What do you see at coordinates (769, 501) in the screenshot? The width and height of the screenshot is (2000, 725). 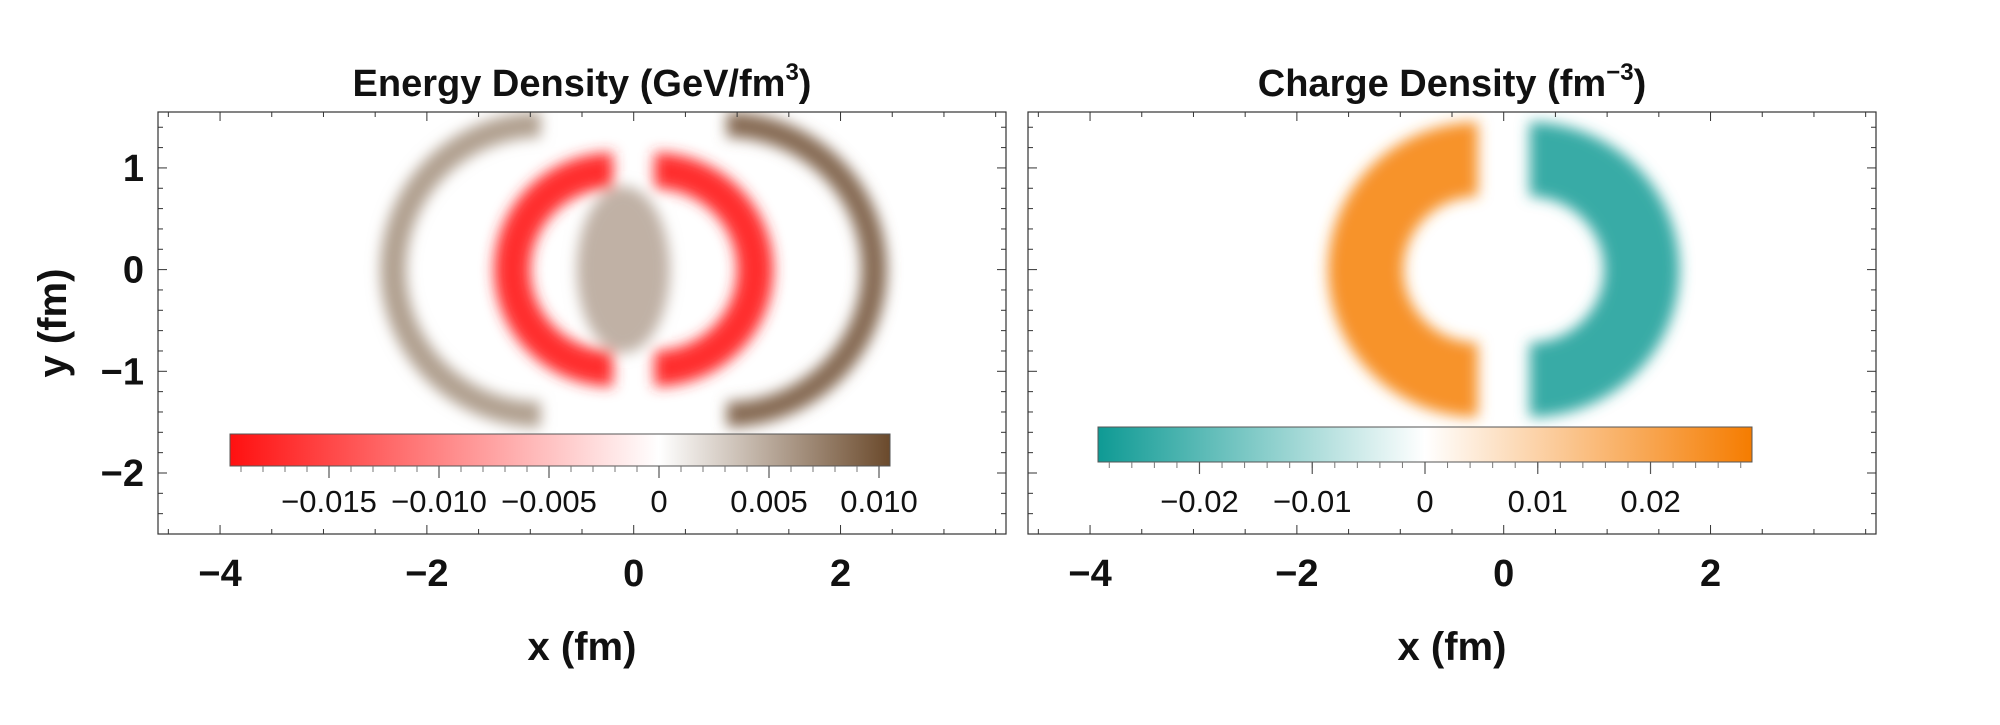 I see `colorbar-tick-label: 0.005` at bounding box center [769, 501].